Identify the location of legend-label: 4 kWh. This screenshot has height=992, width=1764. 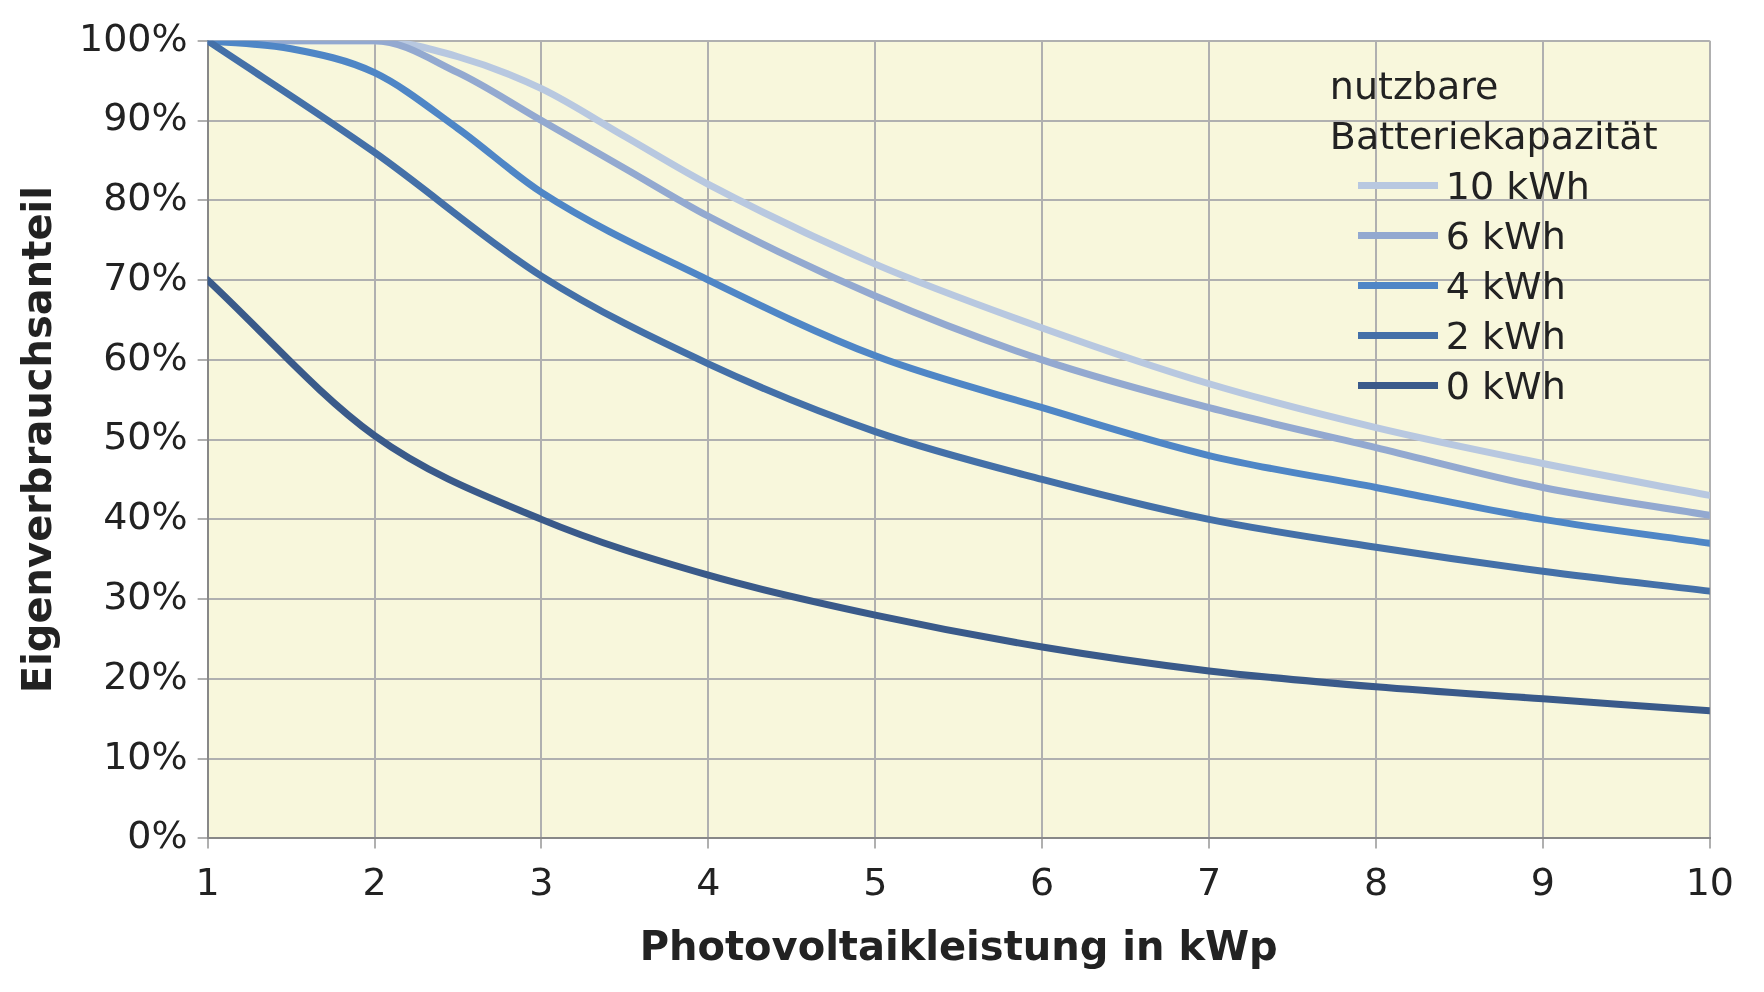
(1505, 286).